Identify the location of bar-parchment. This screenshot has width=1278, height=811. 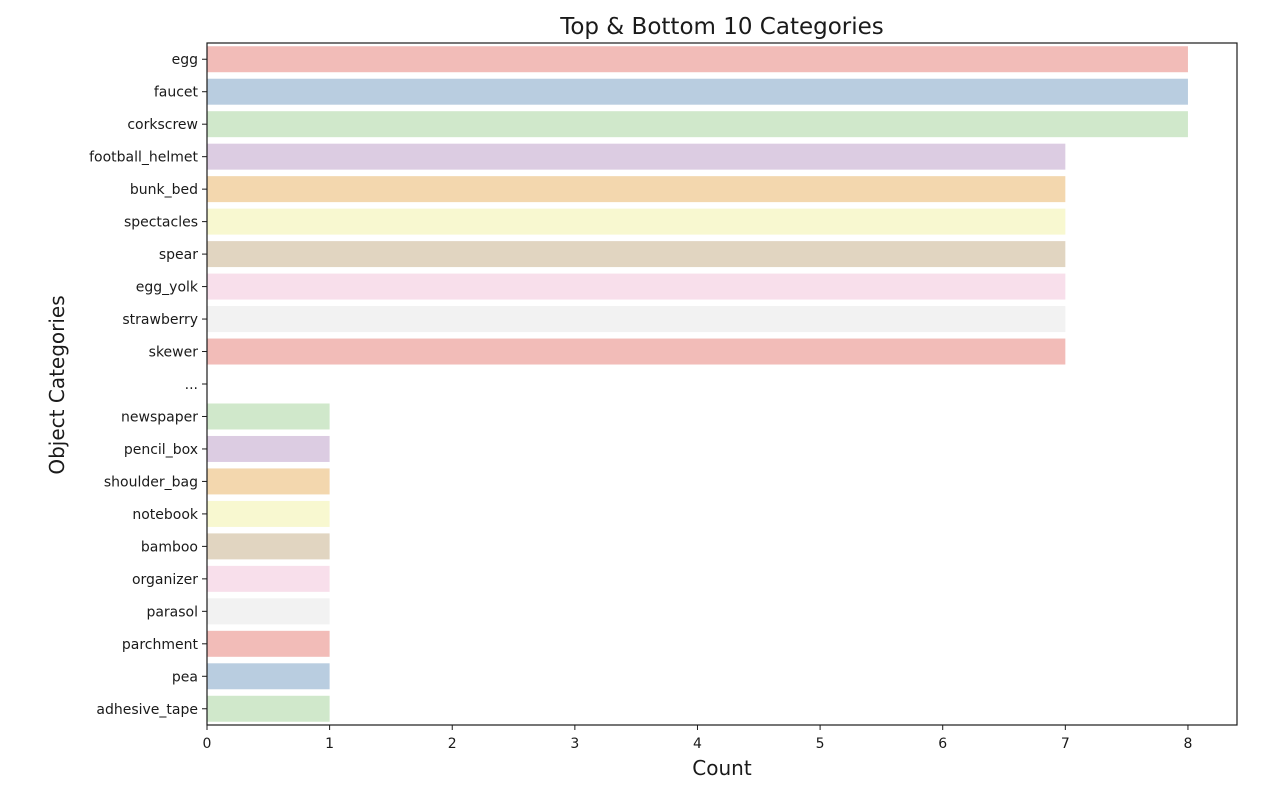
(268, 643).